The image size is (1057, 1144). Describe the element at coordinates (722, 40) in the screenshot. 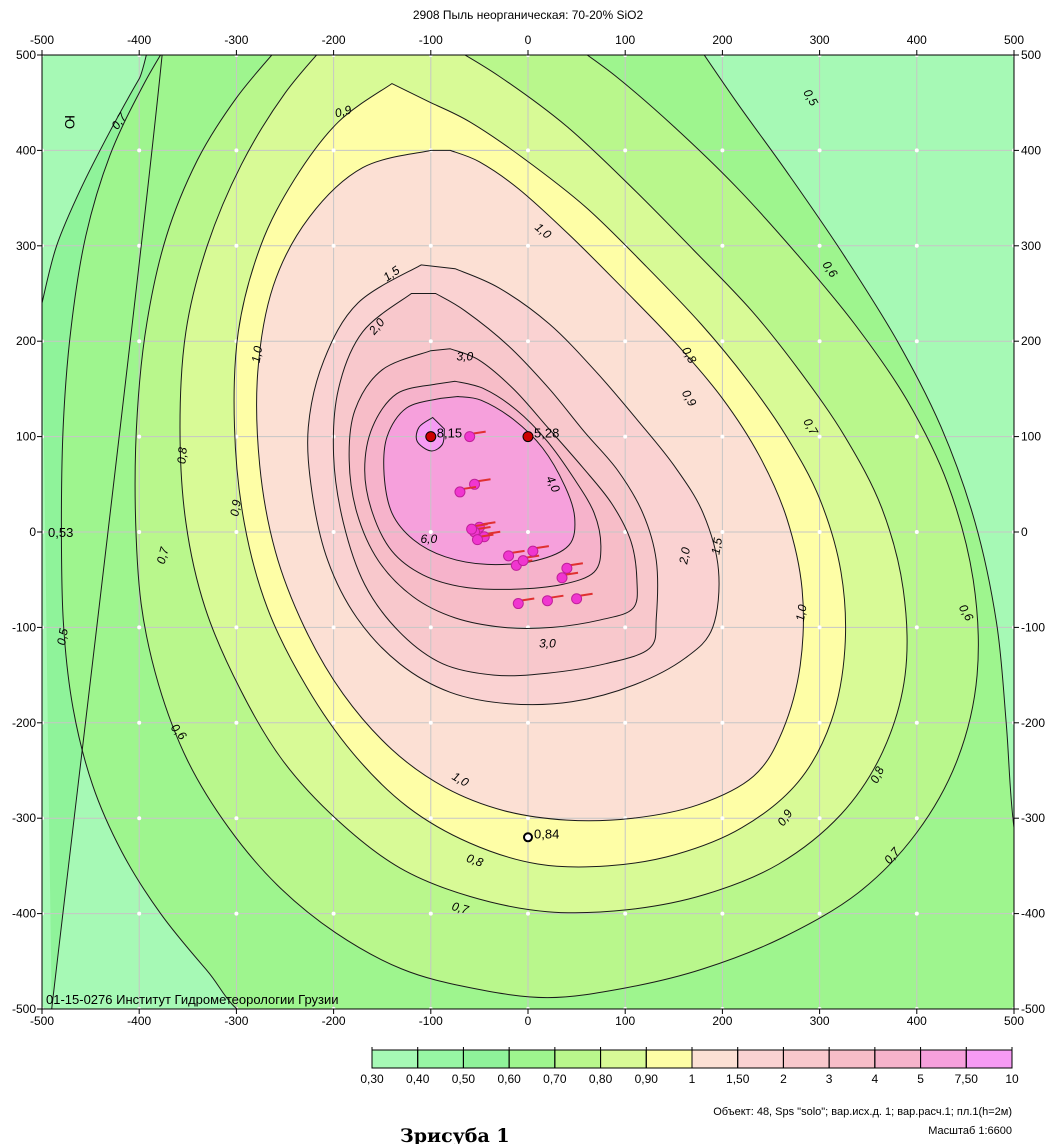

I see `x-tick-label-top: 200` at that location.